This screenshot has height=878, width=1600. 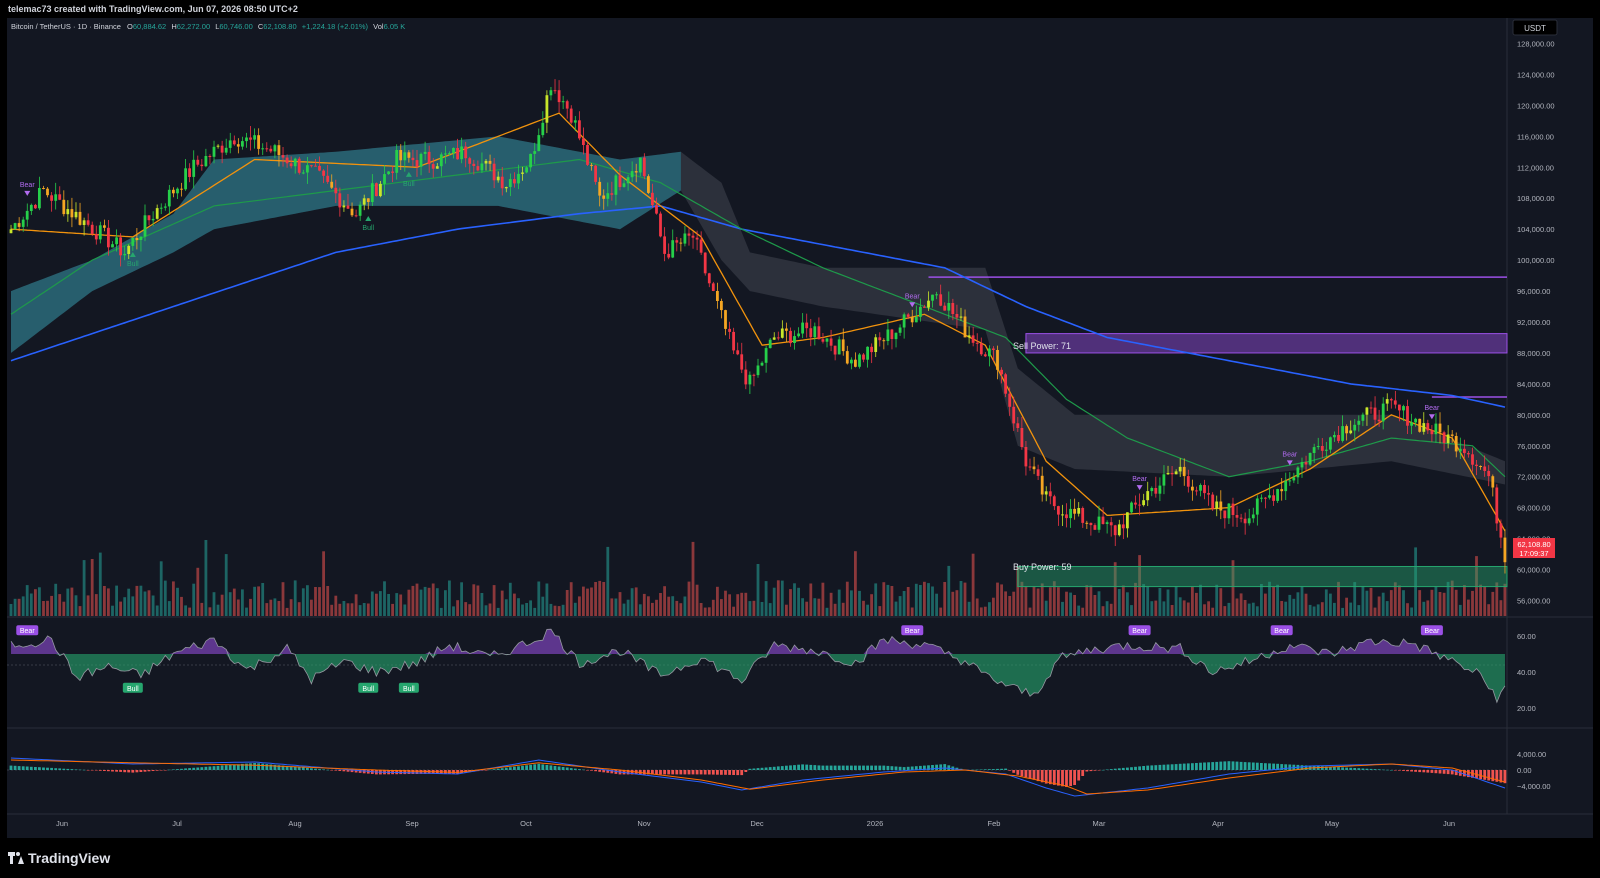 I want to click on low-value: 60,746.00, so click(x=235, y=26).